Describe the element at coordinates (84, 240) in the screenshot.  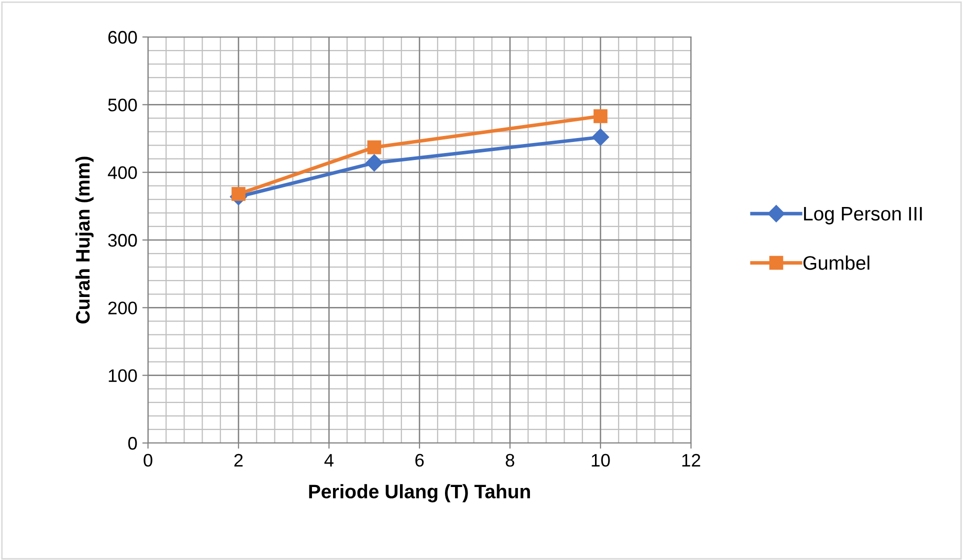
I see `y-axis-title: Curah Hujan (mm)` at that location.